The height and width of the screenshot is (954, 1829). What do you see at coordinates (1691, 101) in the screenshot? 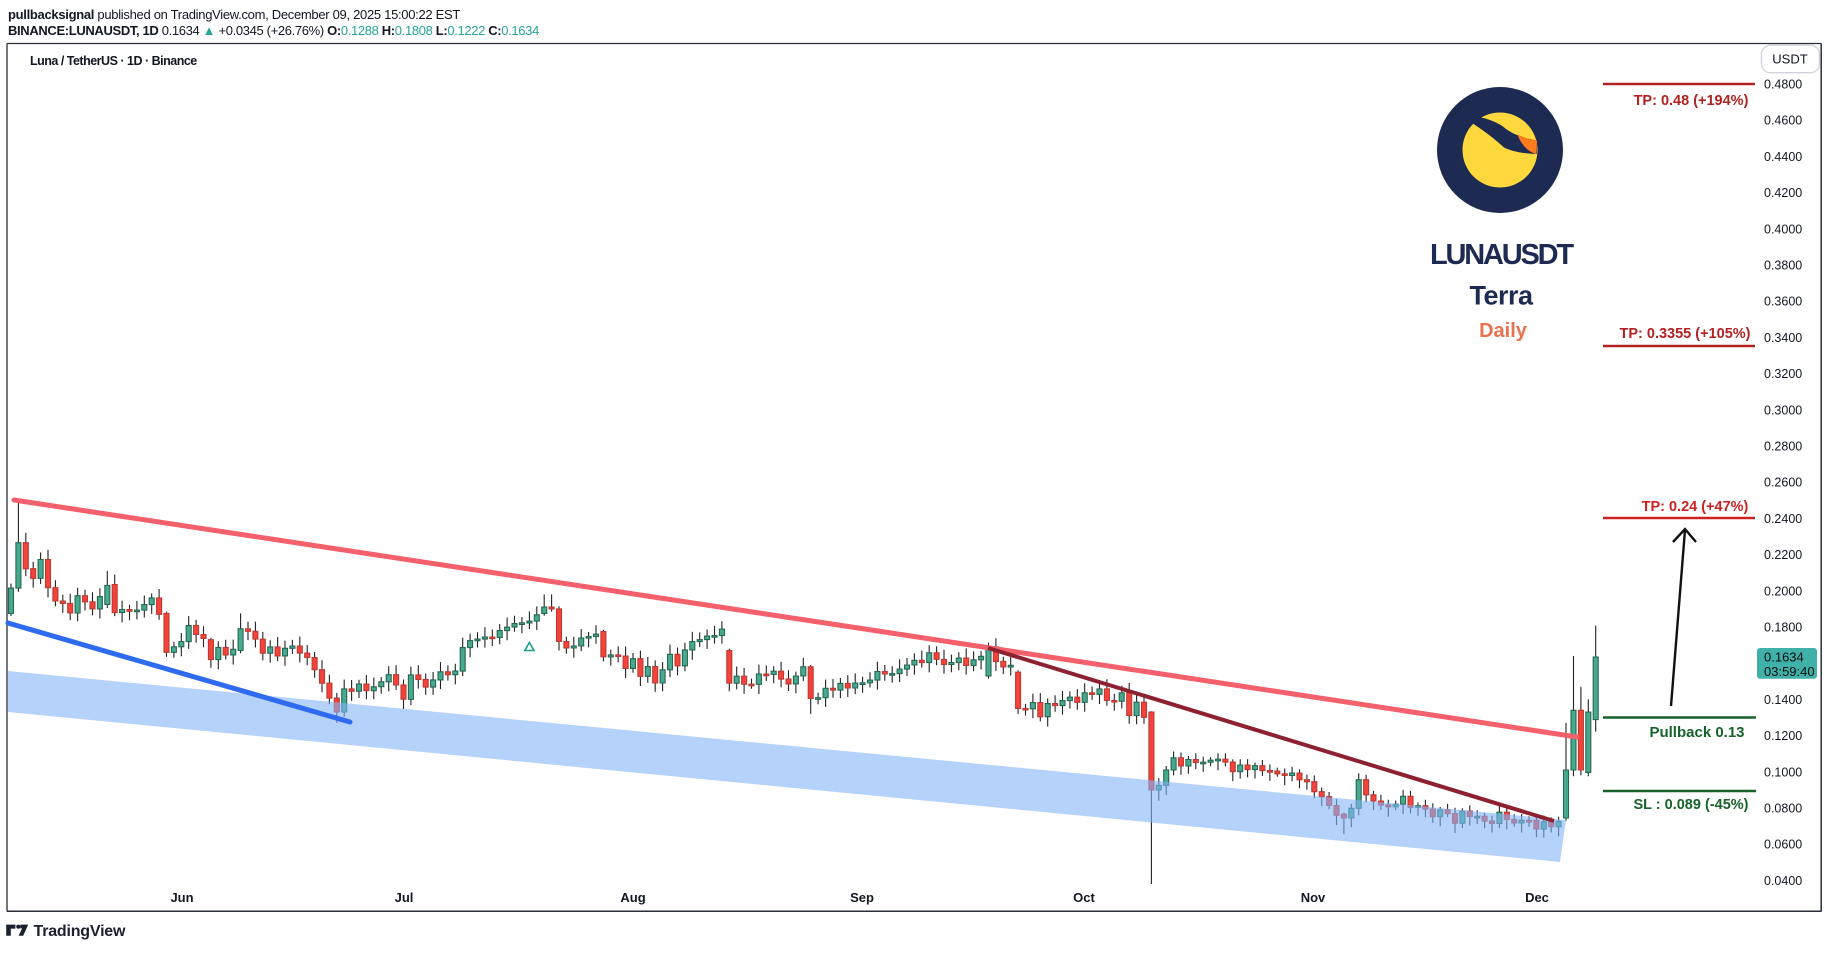
I see `svg-text: TP: 0.48 (+194%)` at bounding box center [1691, 101].